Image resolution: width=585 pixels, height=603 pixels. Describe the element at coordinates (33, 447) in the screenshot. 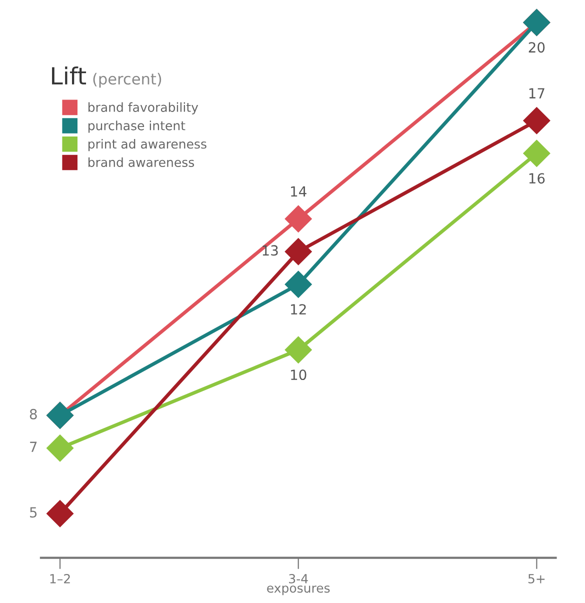

I see `data-label: 7` at that location.